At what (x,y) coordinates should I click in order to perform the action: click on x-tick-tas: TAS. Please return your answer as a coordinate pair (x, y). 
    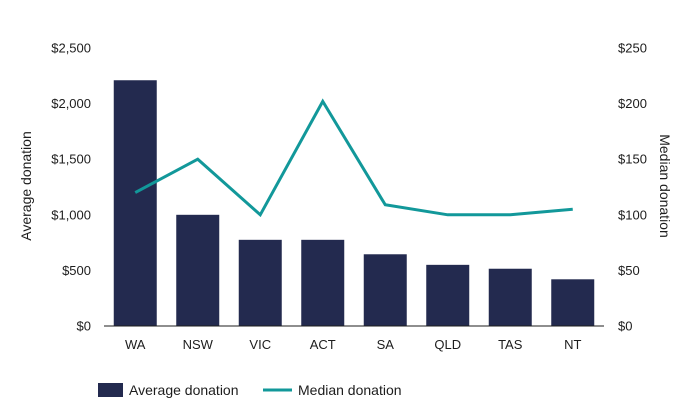
    Looking at the image, I should click on (510, 344).